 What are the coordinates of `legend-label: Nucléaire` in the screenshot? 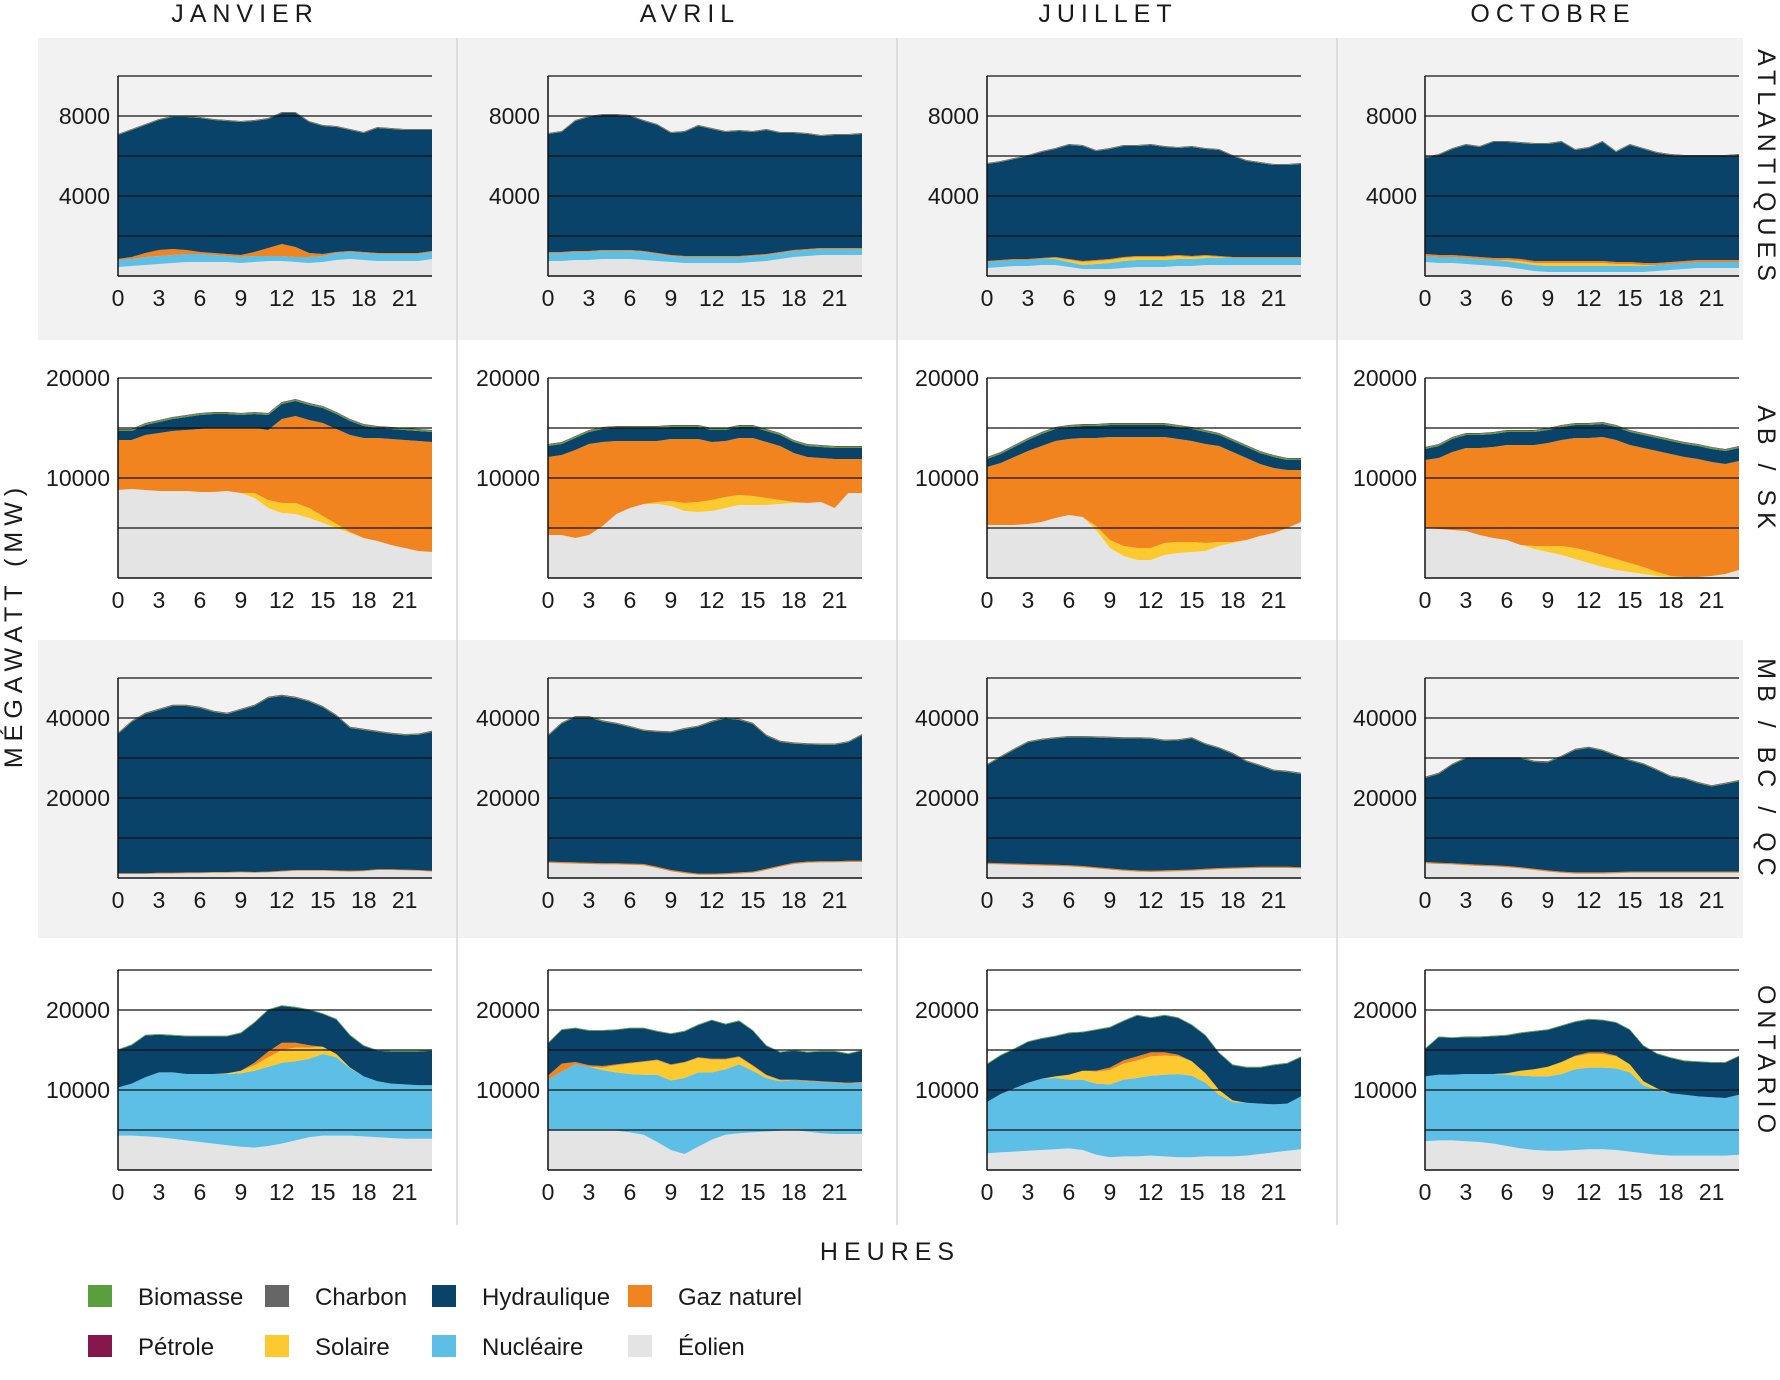 It's located at (532, 1347).